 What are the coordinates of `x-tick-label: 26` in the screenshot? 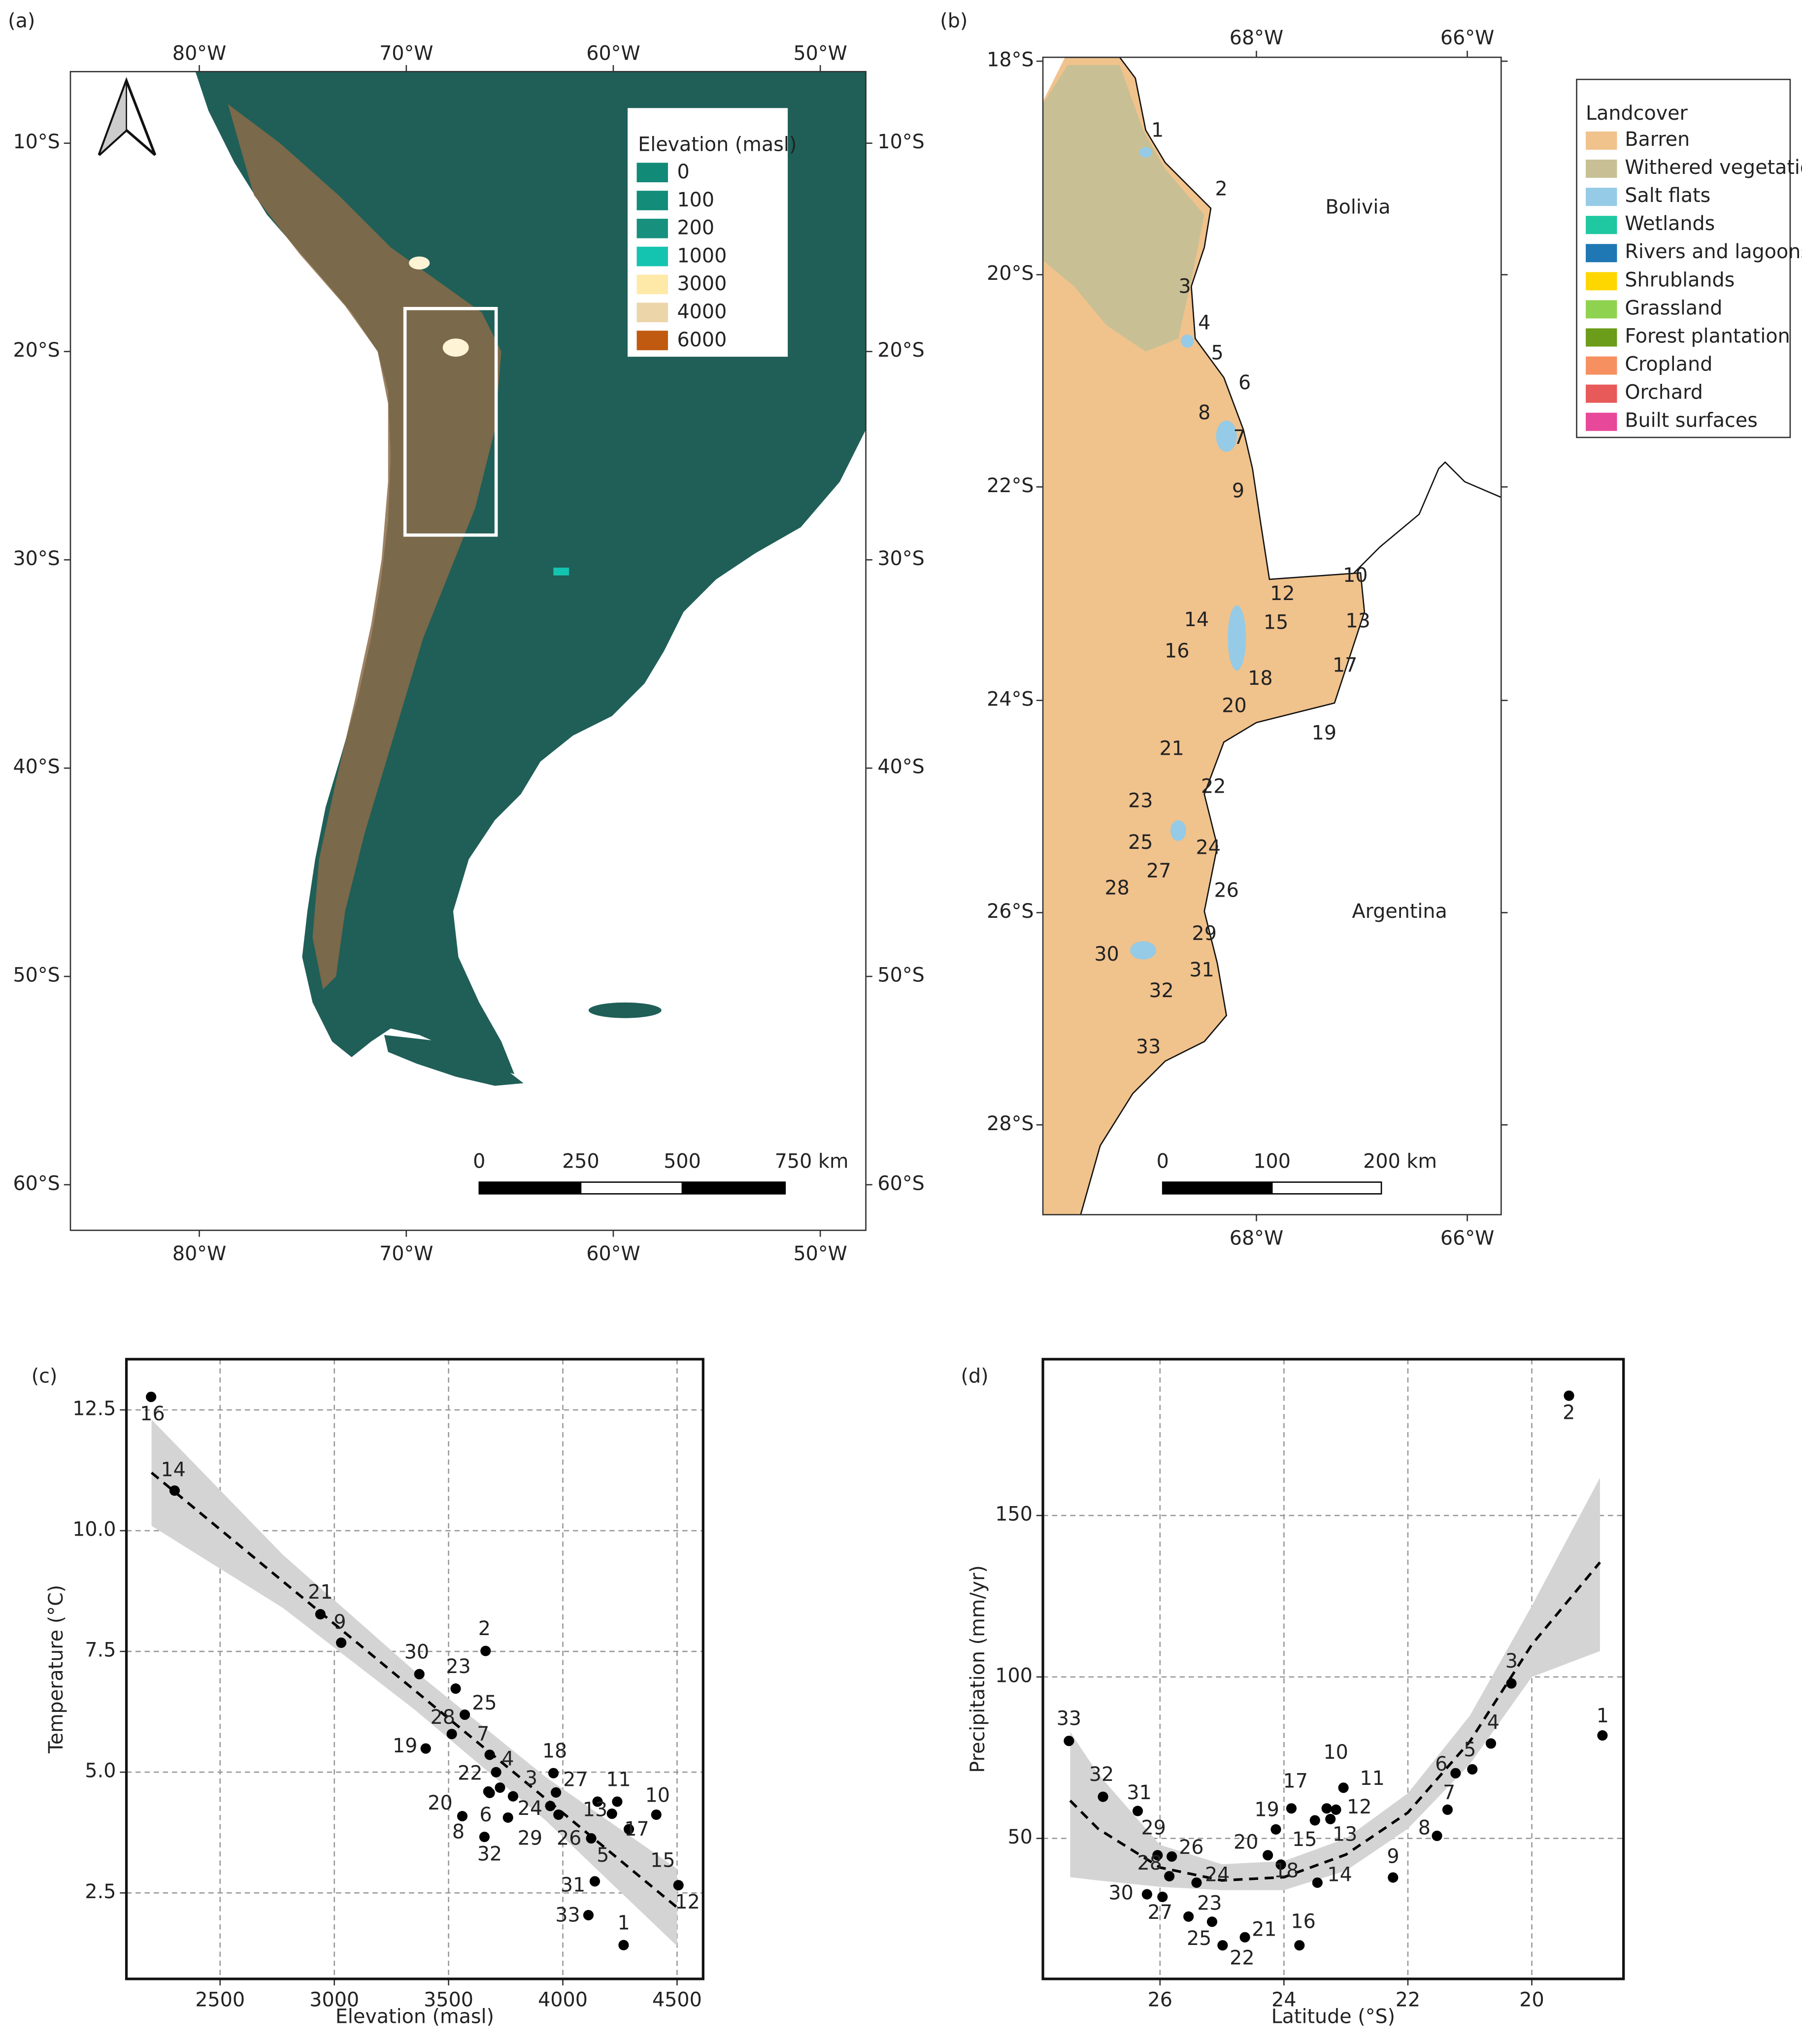 It's located at (1160, 1999).